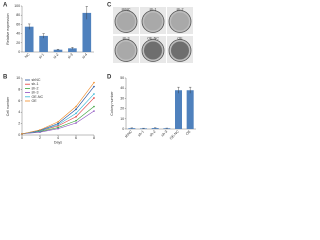  What do you see at coordinates (36, 80) in the screenshot?
I see `legend-label: shNC` at bounding box center [36, 80].